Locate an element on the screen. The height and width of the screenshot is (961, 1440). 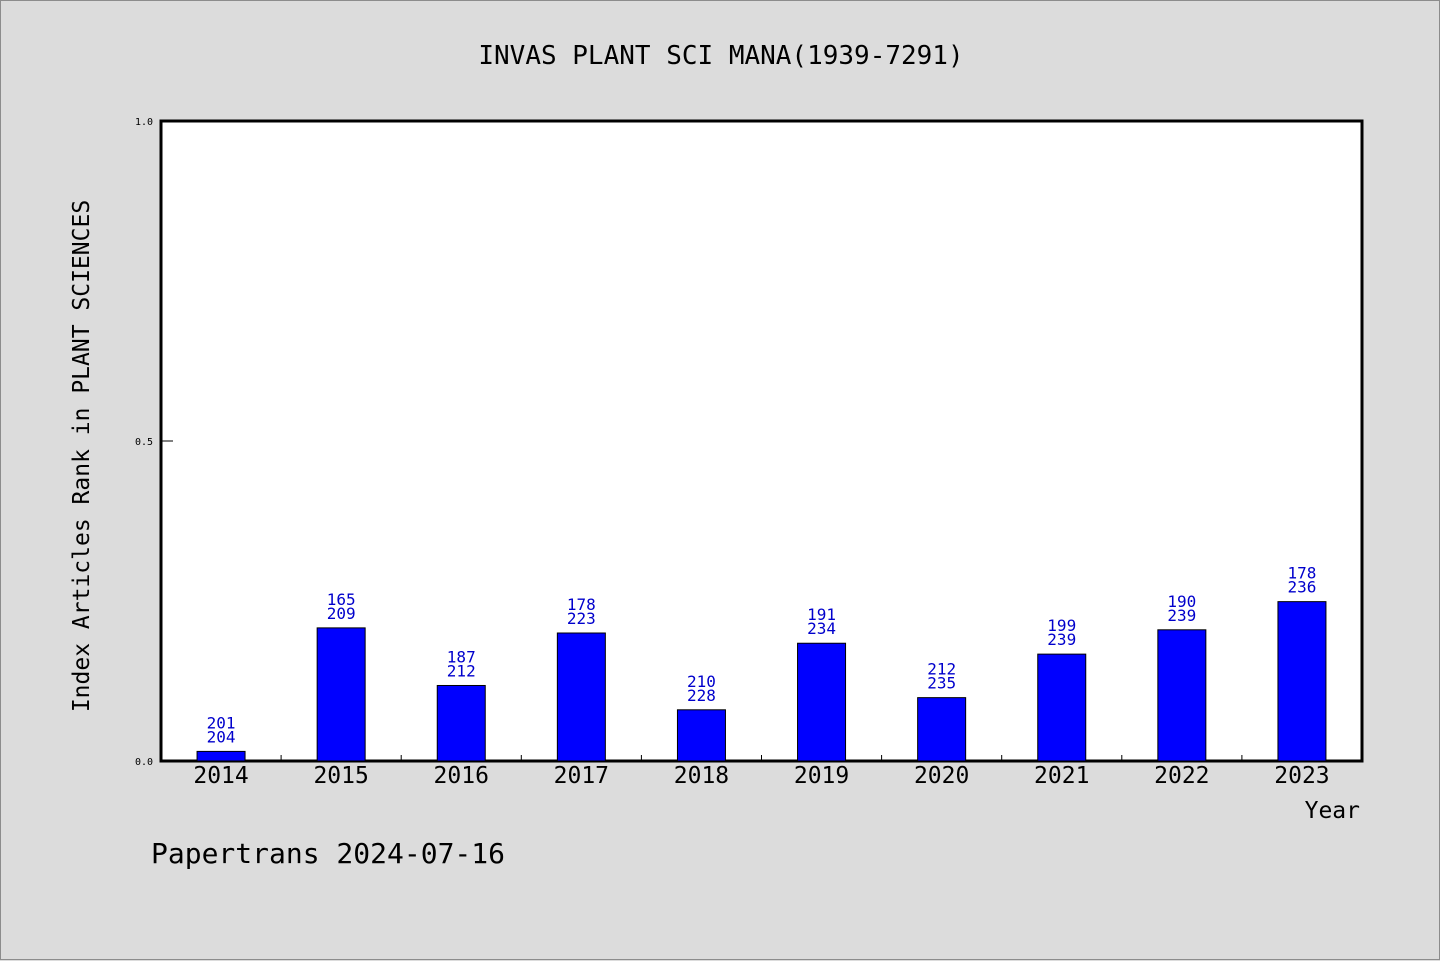
chart-title: INVAS PLANT SCI MANA(1939-7291) is located at coordinates (720, 56).